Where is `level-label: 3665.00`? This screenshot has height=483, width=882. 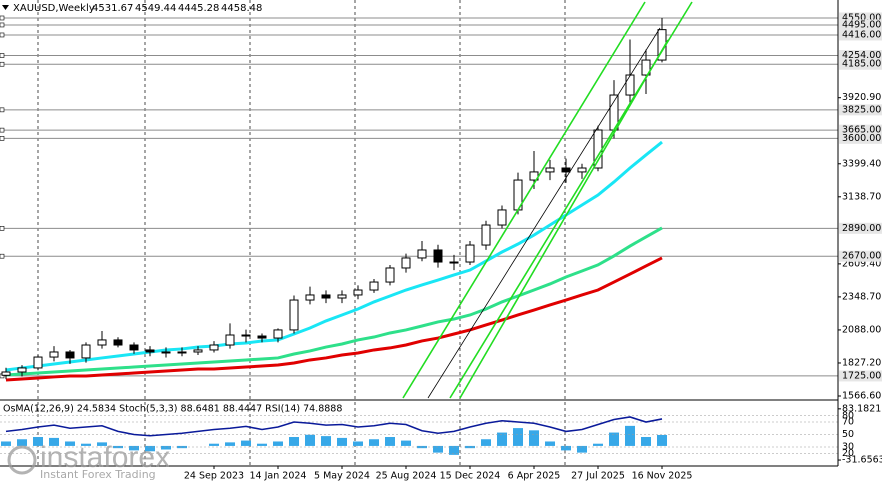
level-label: 3665.00 is located at coordinates (861, 130).